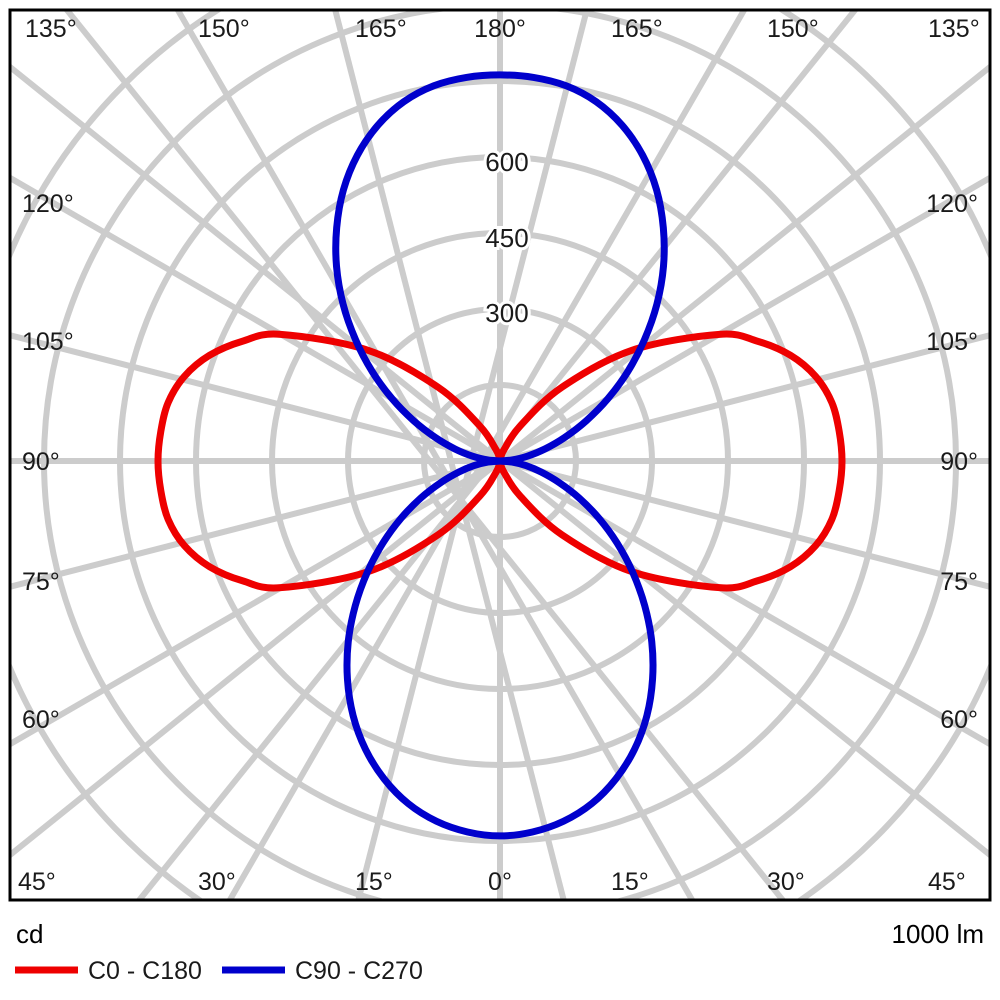 This screenshot has width=1000, height=1000. Describe the element at coordinates (381, 29) in the screenshot. I see `angle-label-top-165-left: 165°` at that location.